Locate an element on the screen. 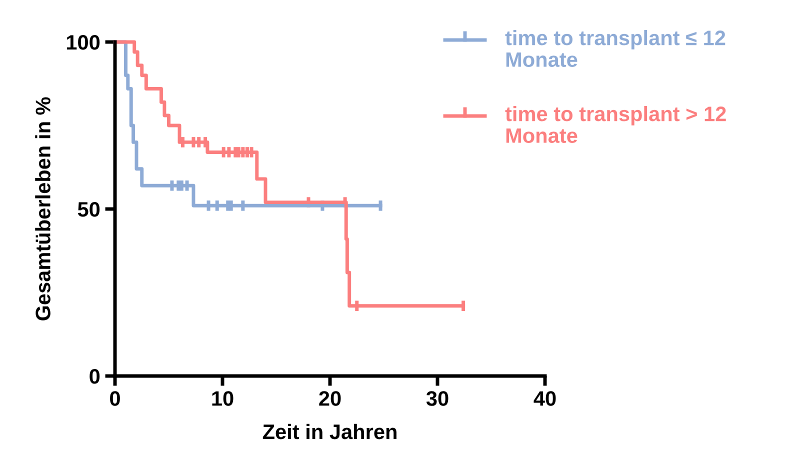 The width and height of the screenshot is (788, 466). x-axis-title: Zeit in Jahren is located at coordinates (329, 432).